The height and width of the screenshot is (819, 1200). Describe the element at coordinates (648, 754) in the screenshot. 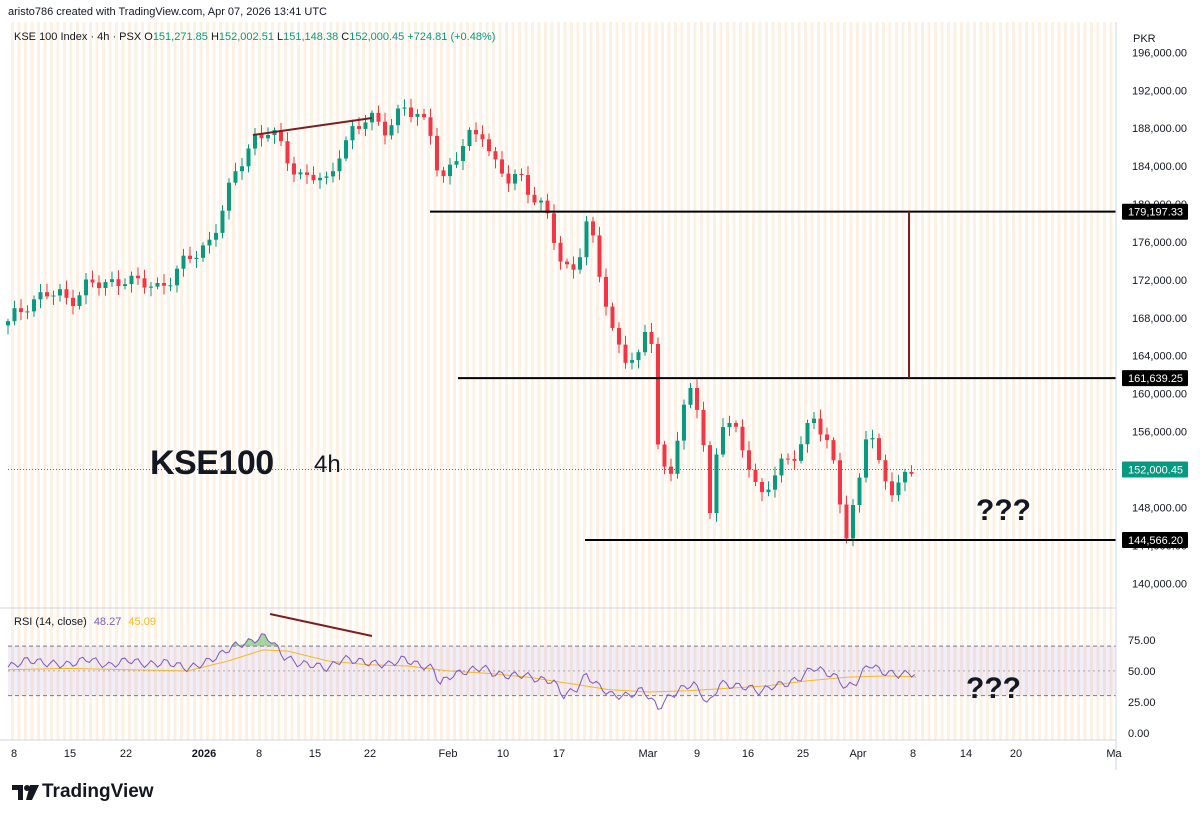

I see `time-tick-label: Mar` at that location.